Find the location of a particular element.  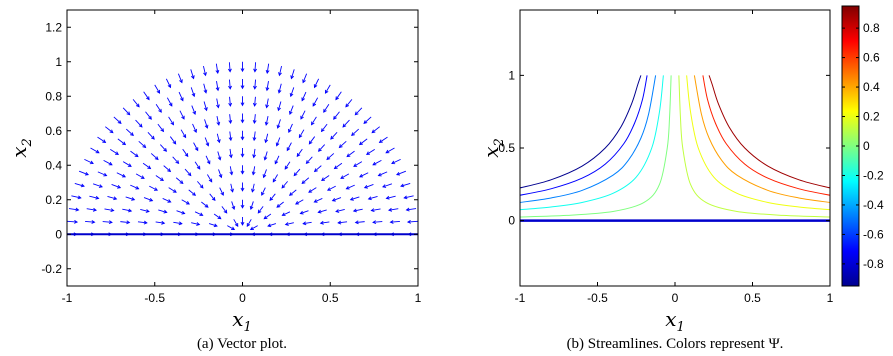

streamline is located at coordinates (584, 135).